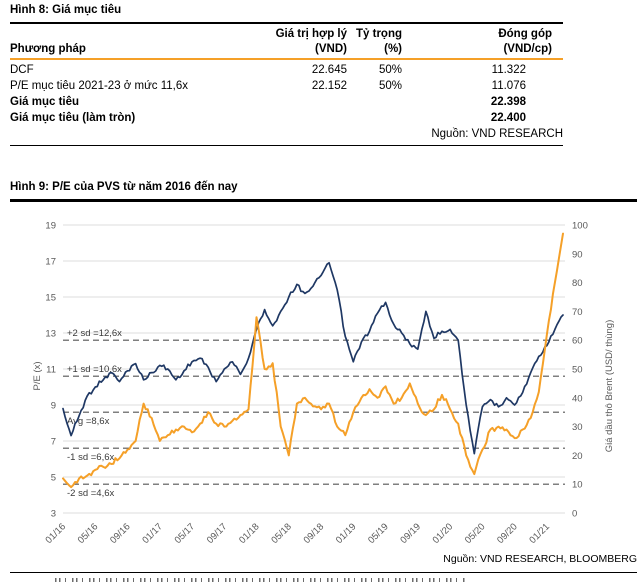 The image size is (640, 583). I want to click on header-cell-weight-unit: (%), so click(393, 49).